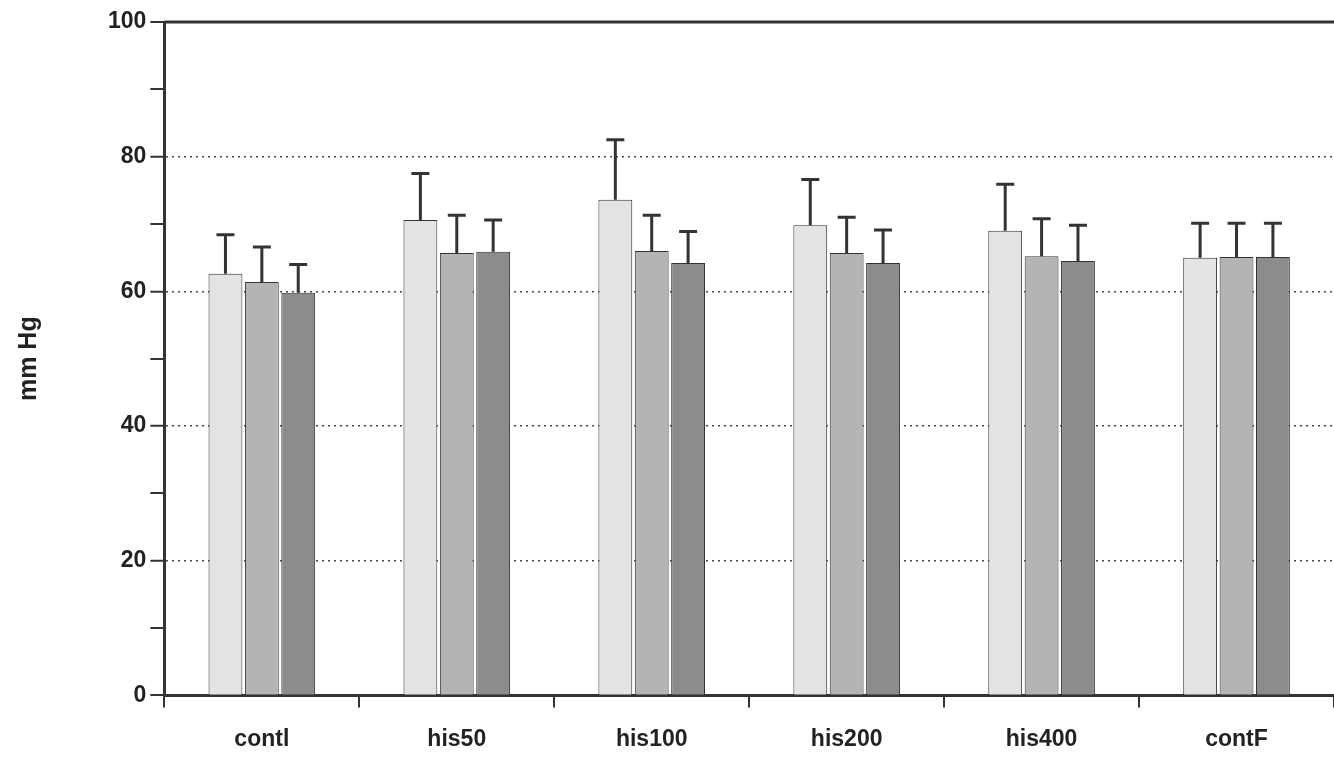 The height and width of the screenshot is (781, 1334). Describe the element at coordinates (133, 424) in the screenshot. I see `y-tick-label: 40` at that location.